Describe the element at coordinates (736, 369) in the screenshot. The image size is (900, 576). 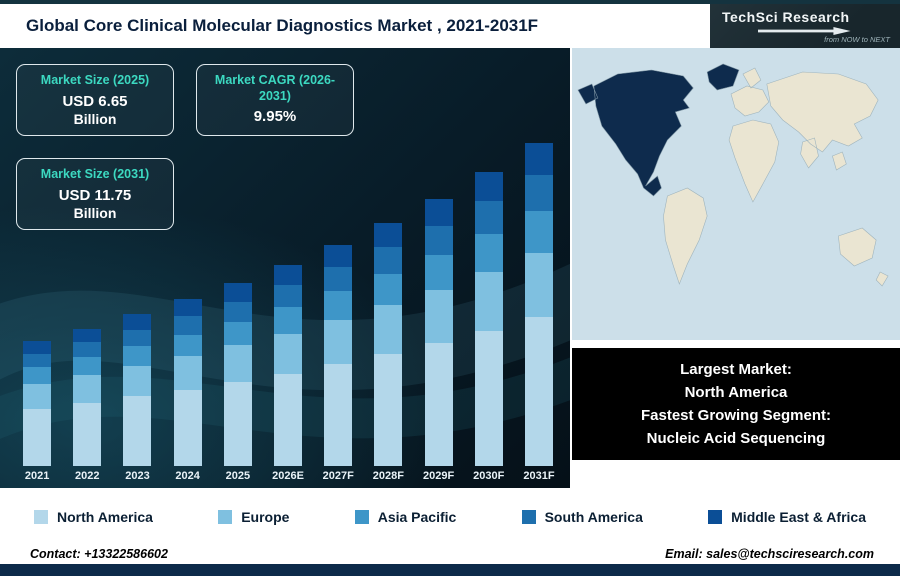
I see `callout-line-largest-market-label: Largest Market:` at that location.